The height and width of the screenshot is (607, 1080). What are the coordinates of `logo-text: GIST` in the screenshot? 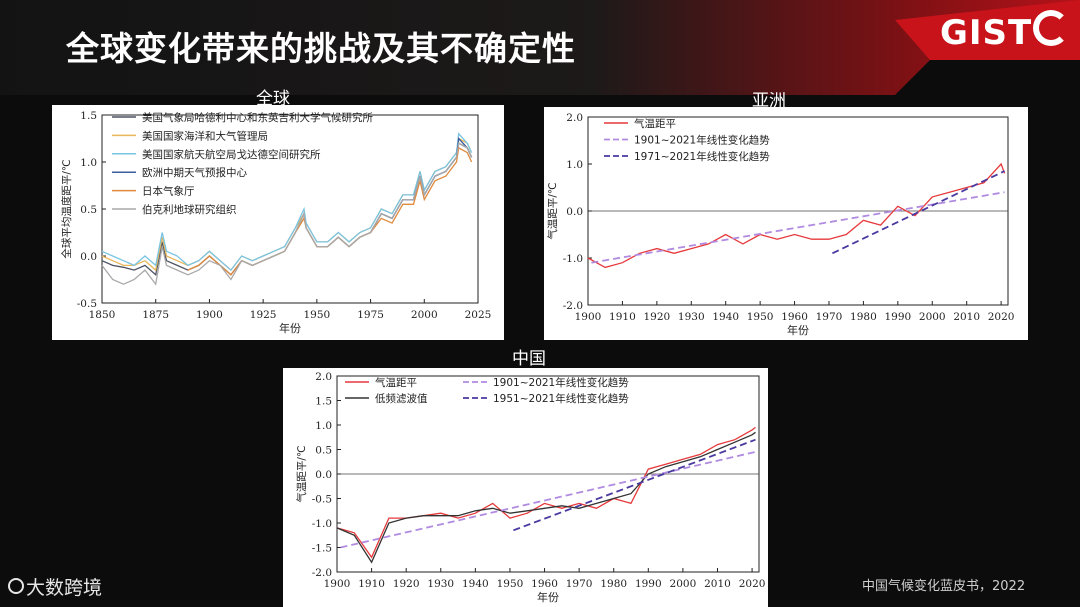 It's located at (986, 33).